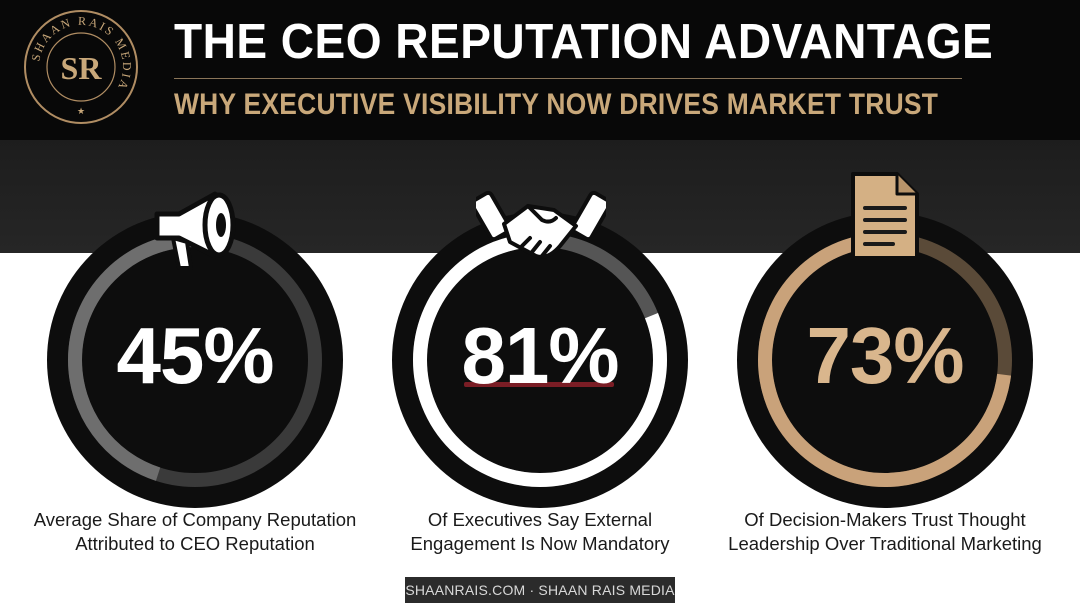 The width and height of the screenshot is (1080, 603). What do you see at coordinates (541, 232) in the screenshot?
I see `handshake-icon` at bounding box center [541, 232].